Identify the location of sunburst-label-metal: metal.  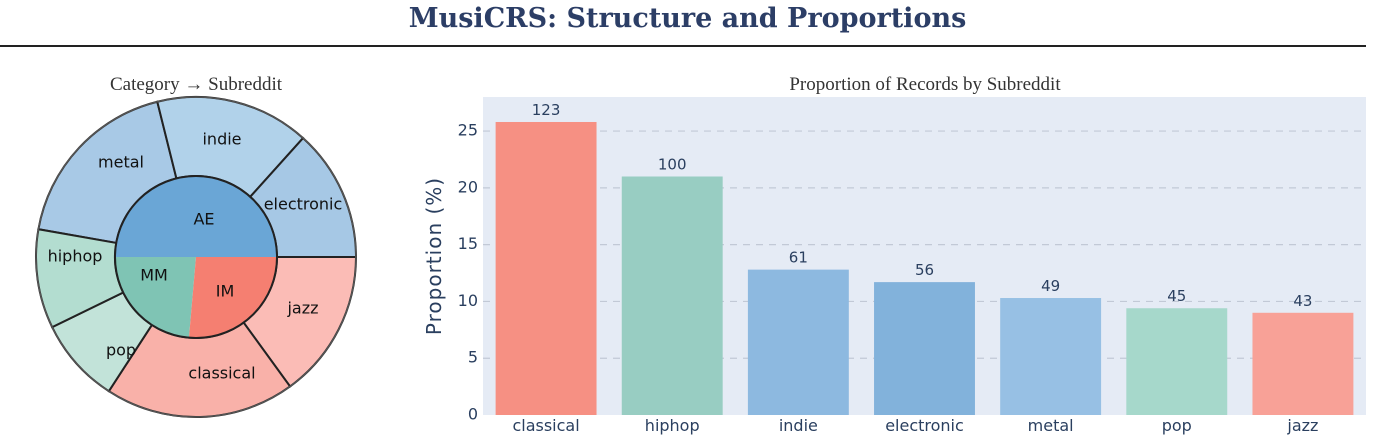
(121, 162).